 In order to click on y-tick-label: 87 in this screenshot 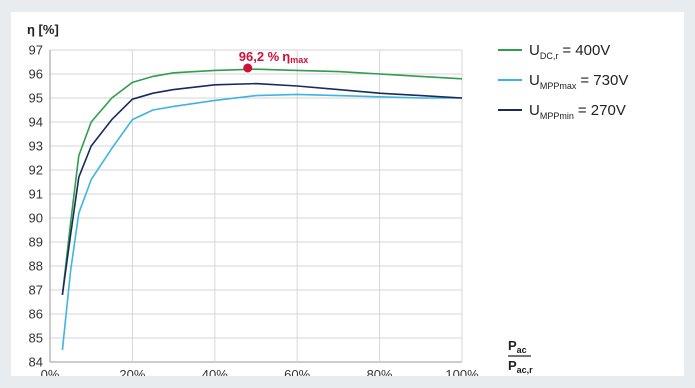, I will do `click(36, 290)`.